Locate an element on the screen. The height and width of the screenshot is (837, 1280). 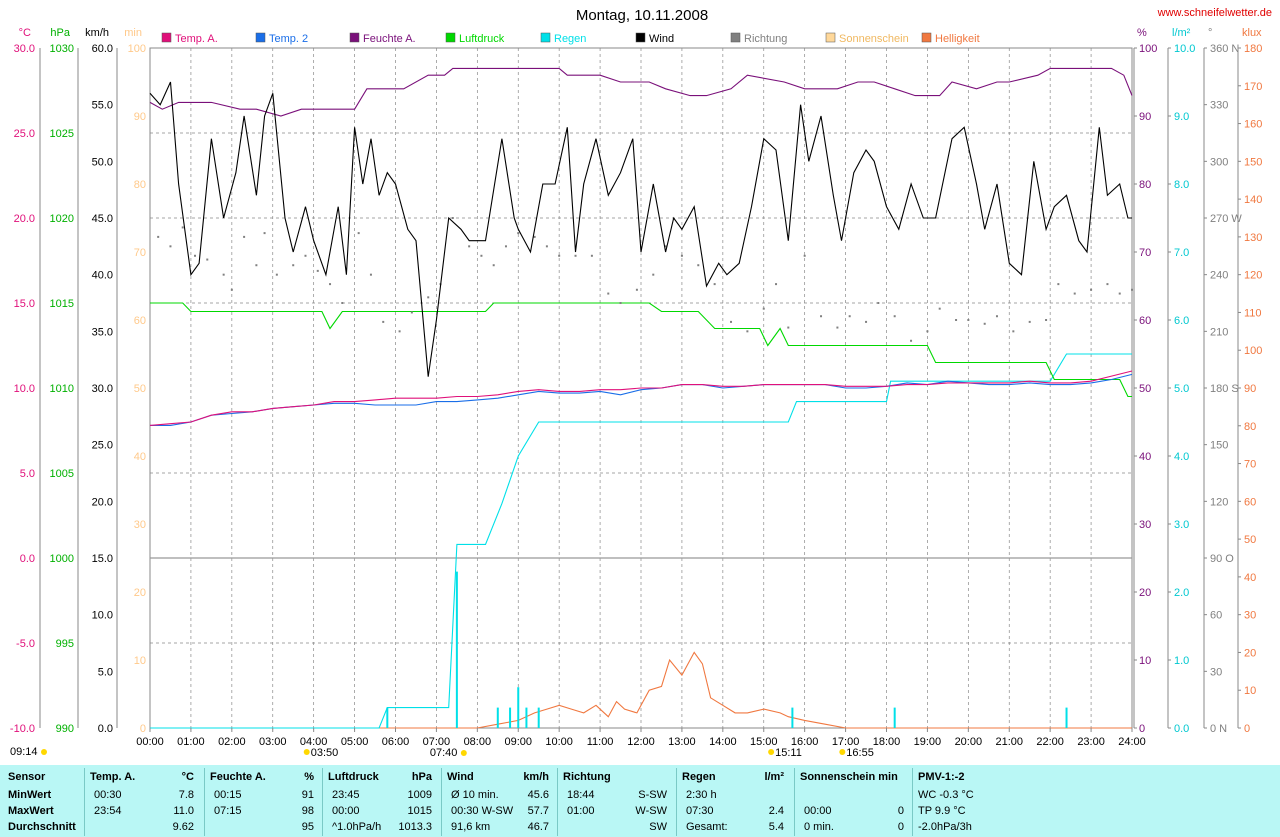
lux-tick-label: 130 is located at coordinates (1253, 238).